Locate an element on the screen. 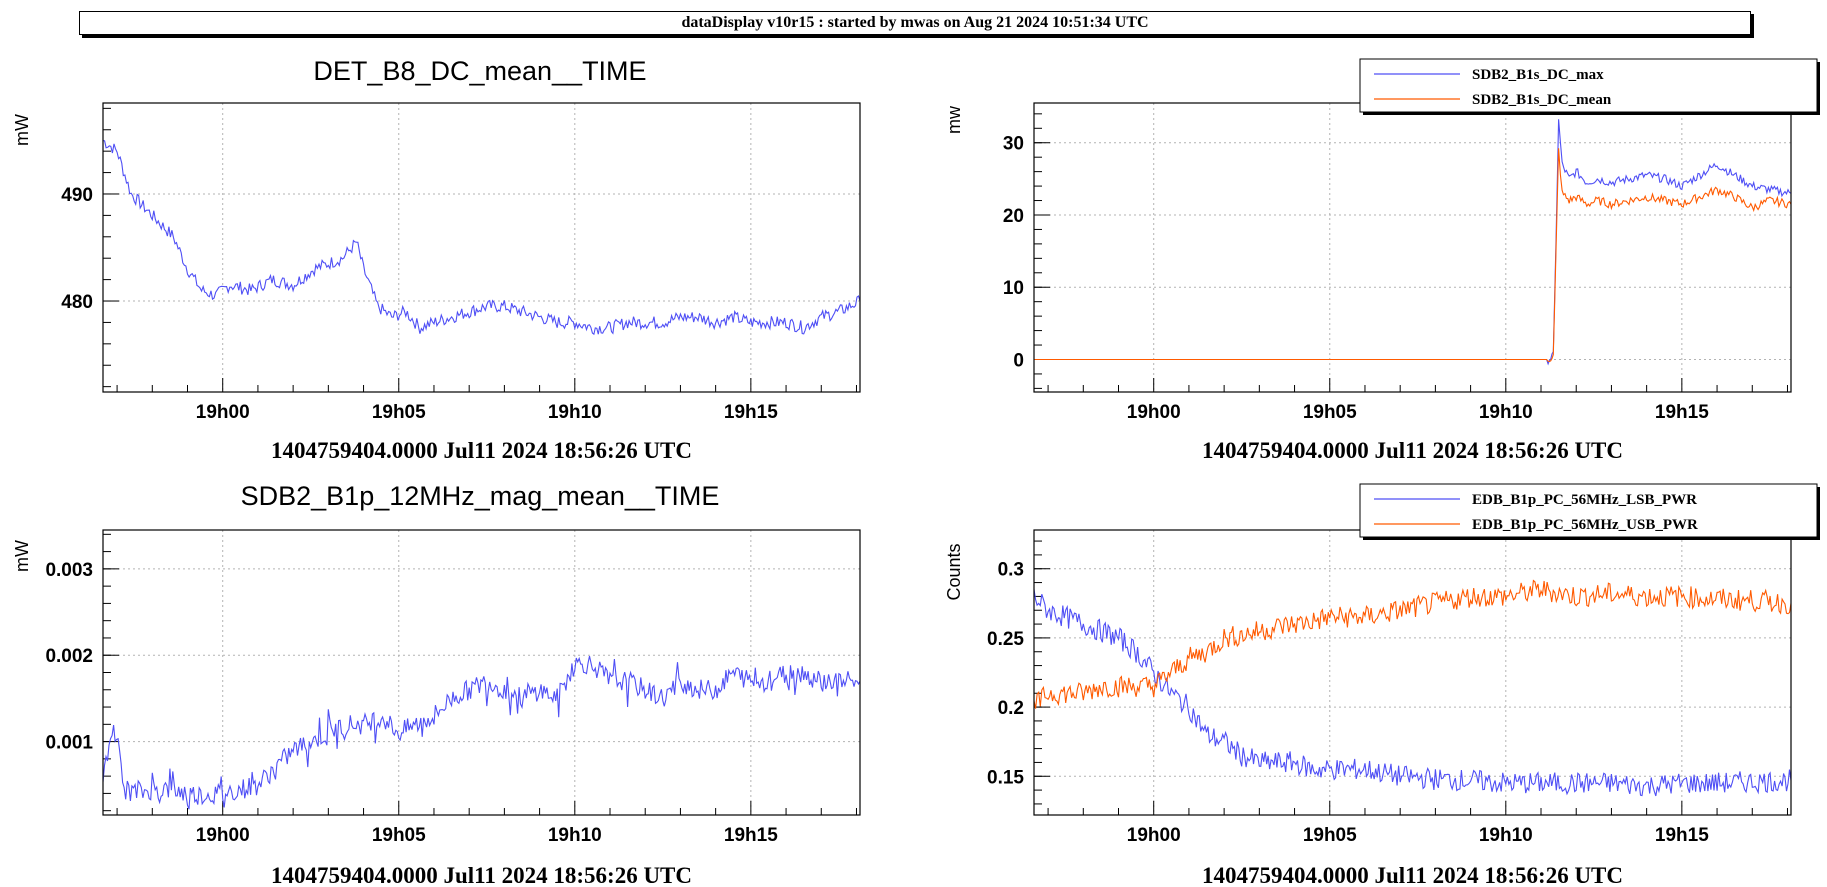 This screenshot has height=887, width=1827. legend: SDB2_B1s_DC_max SDB2_B1s_DC_mean is located at coordinates (1589, 86).